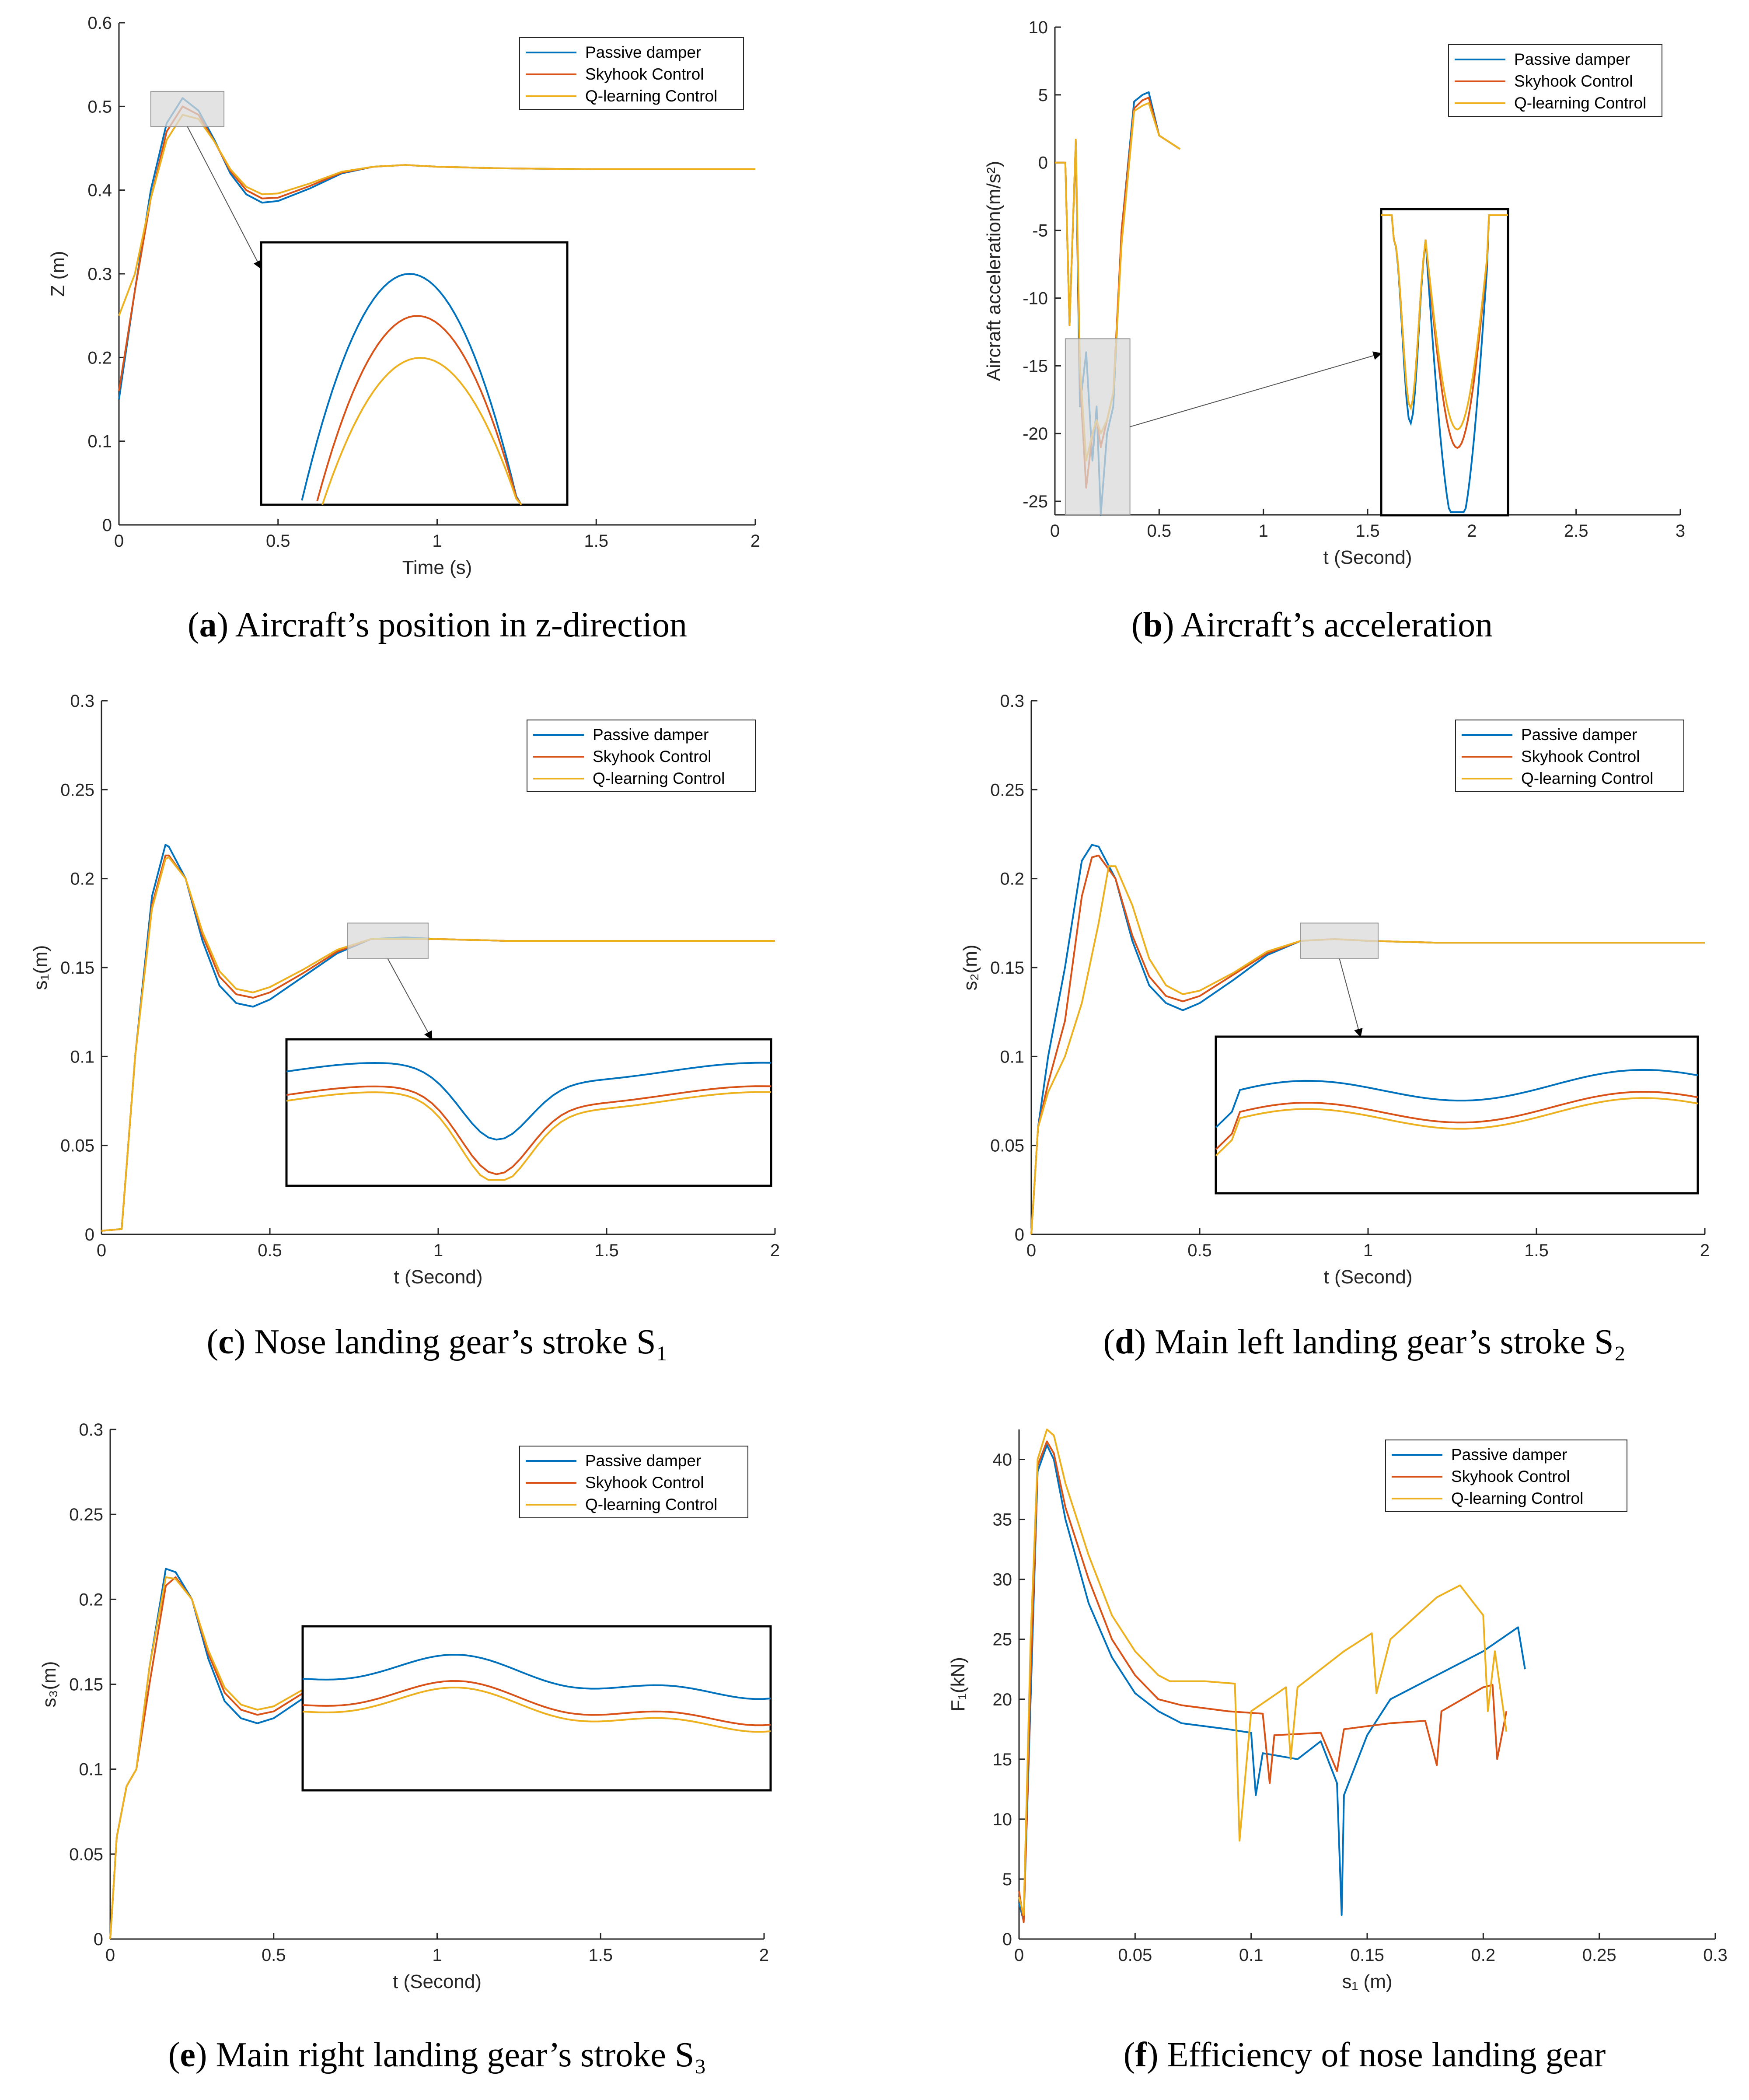  Describe the element at coordinates (49, 1685) in the screenshot. I see `y-axis-label: s₃(m)` at that location.